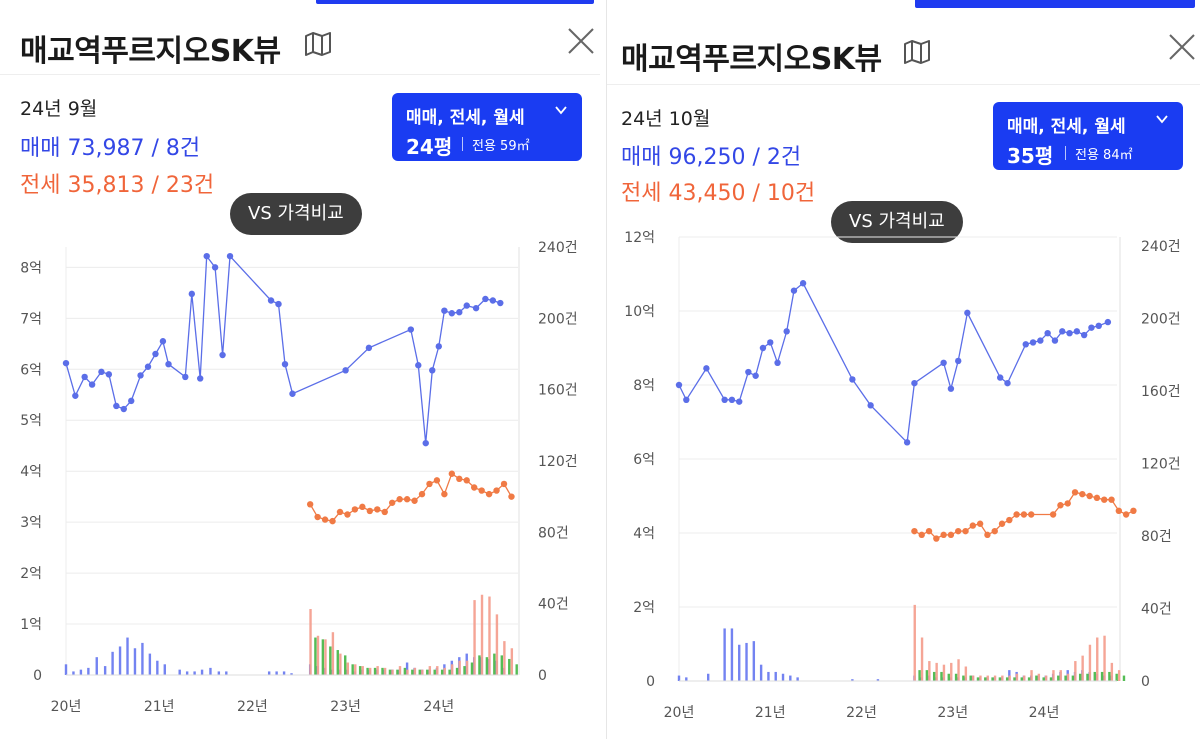 The image size is (1200, 739). I want to click on active-tab-indicator, so click(455, 2).